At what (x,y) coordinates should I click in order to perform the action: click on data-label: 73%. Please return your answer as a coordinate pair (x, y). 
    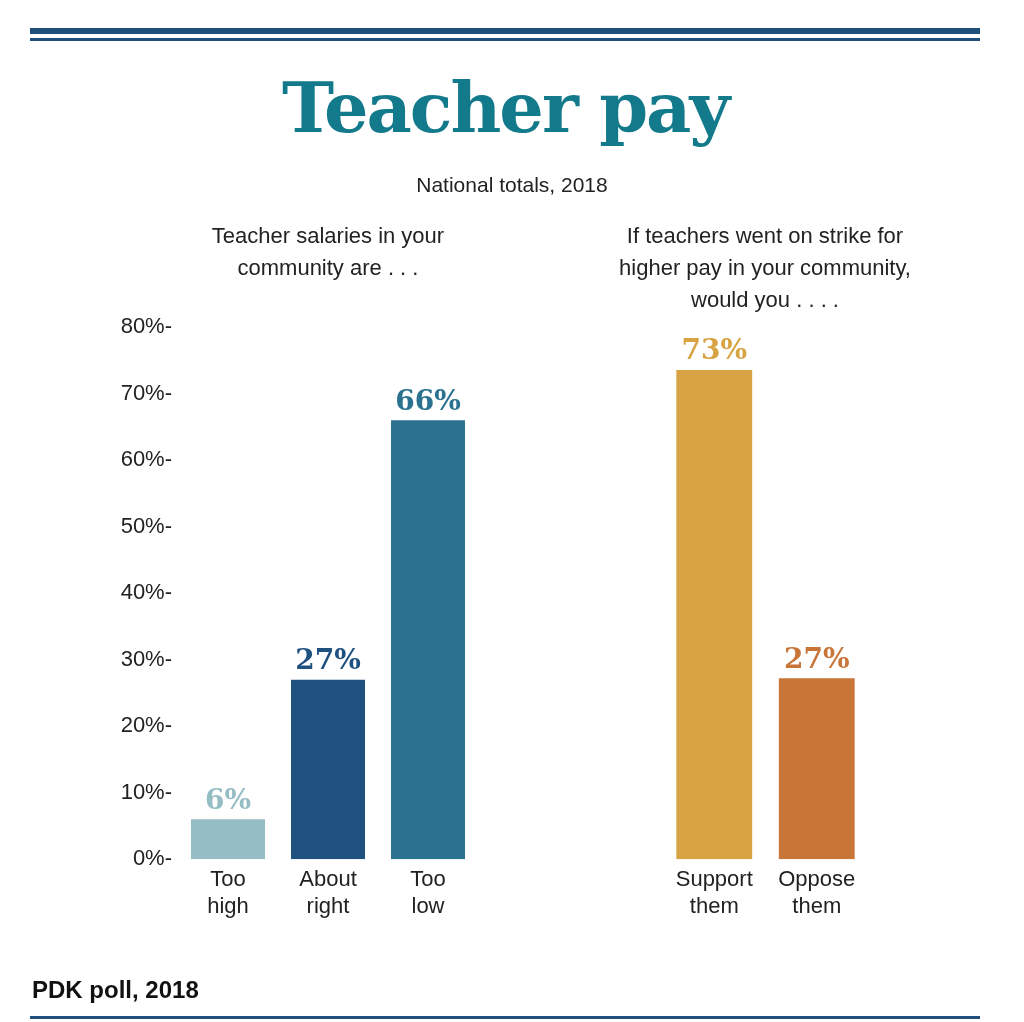
    Looking at the image, I should click on (714, 350).